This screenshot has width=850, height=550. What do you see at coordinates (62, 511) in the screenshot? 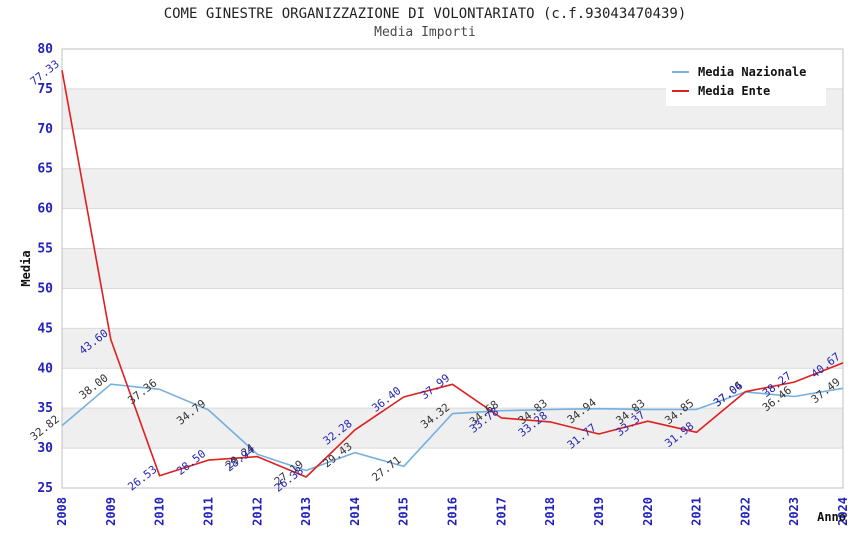
I see `x-tick-label: 2008` at bounding box center [62, 511].